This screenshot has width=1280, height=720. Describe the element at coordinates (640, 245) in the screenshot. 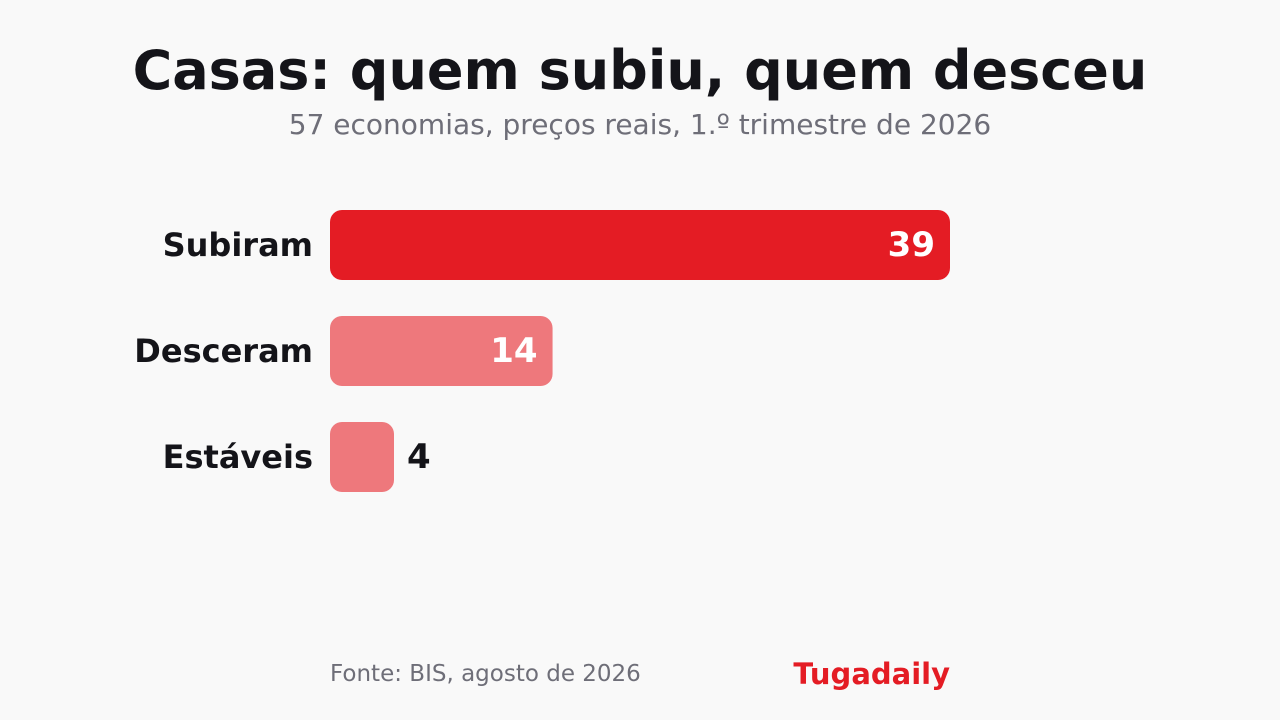

I see `bar-subiram` at that location.